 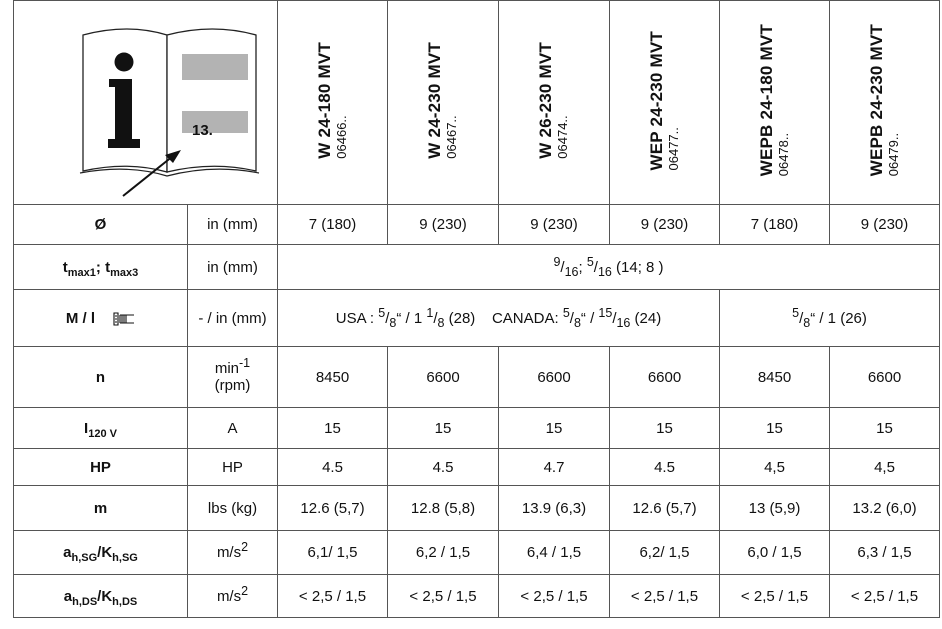 What do you see at coordinates (884, 508) in the screenshot?
I see `cell: 13.2 (6,0)` at bounding box center [884, 508].